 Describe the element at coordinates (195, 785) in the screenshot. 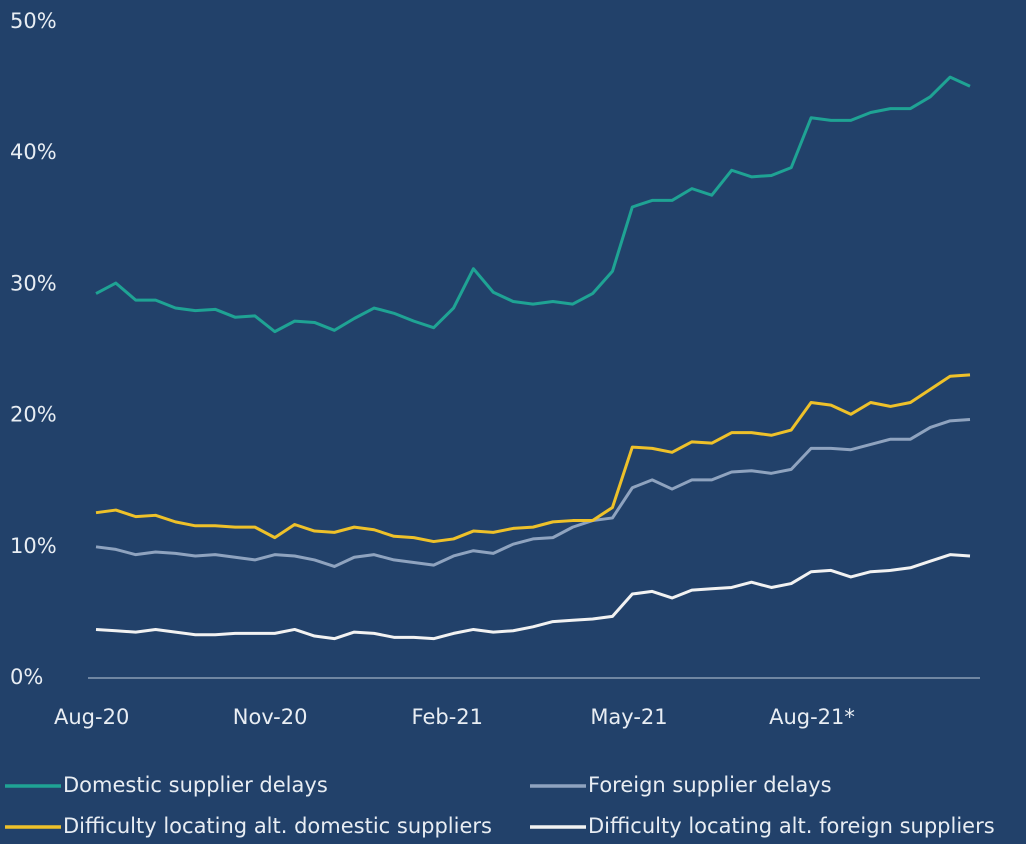

I see `legend-label: Domestic supplier delays` at that location.